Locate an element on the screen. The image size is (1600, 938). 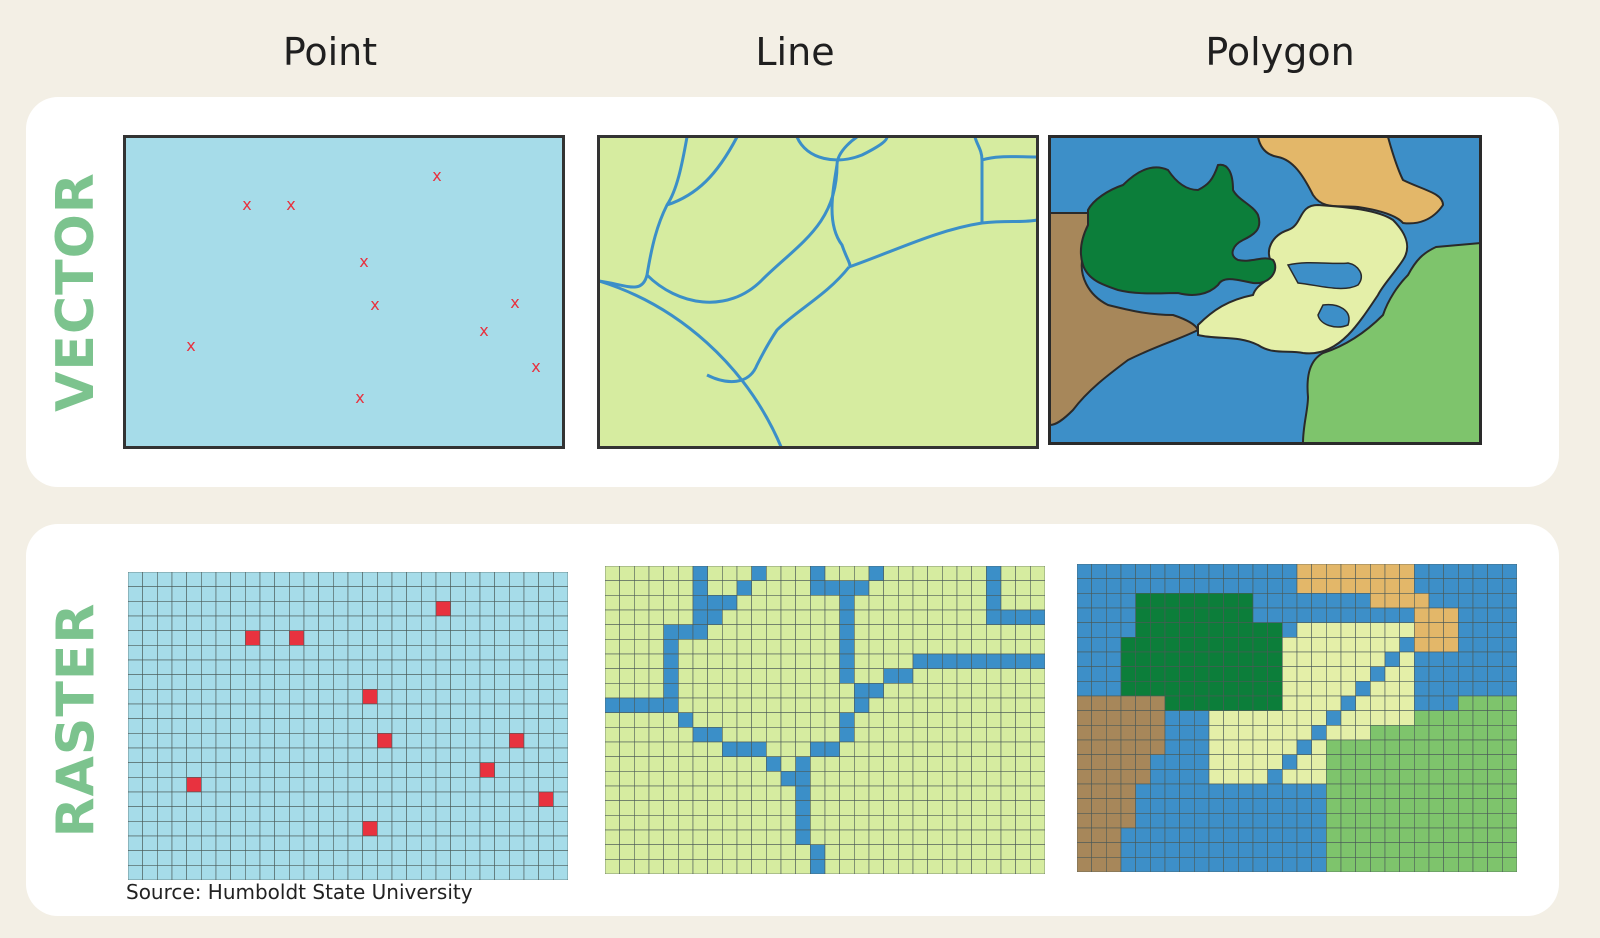
source-note: Source: Humboldt State University is located at coordinates (299, 892).